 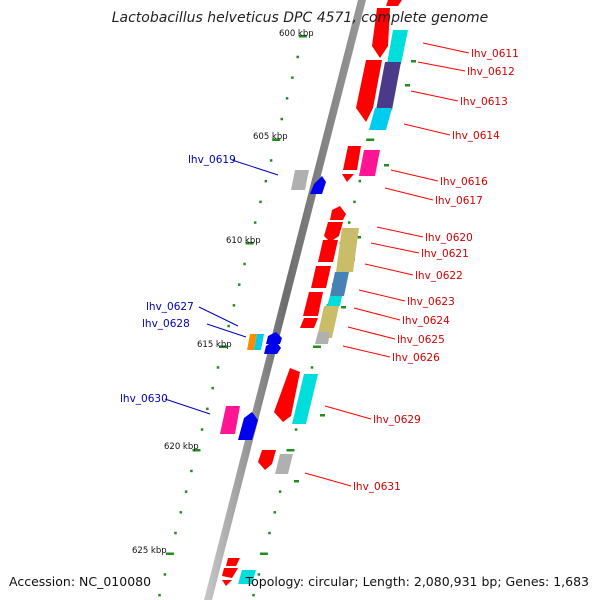 What do you see at coordinates (476, 136) in the screenshot?
I see `gene-label: lhv_0614` at bounding box center [476, 136].